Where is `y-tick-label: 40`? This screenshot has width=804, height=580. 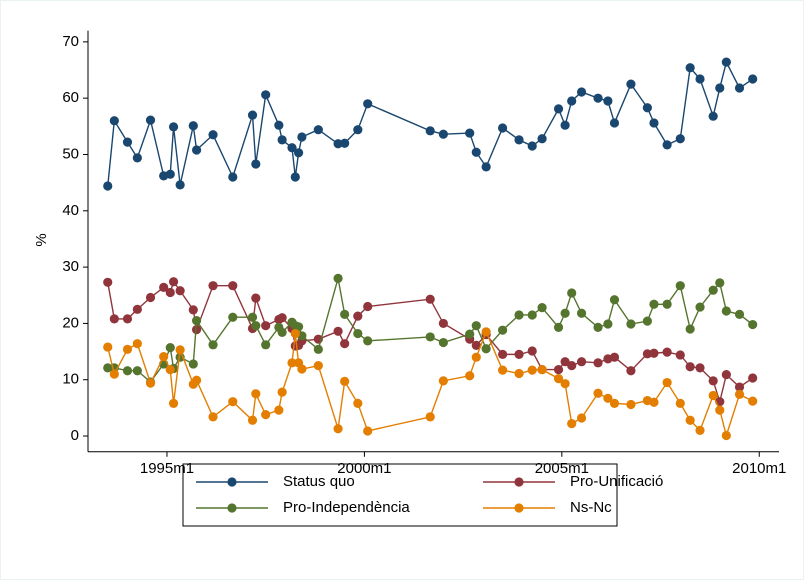
y-tick-label: 40 is located at coordinates (70, 210).